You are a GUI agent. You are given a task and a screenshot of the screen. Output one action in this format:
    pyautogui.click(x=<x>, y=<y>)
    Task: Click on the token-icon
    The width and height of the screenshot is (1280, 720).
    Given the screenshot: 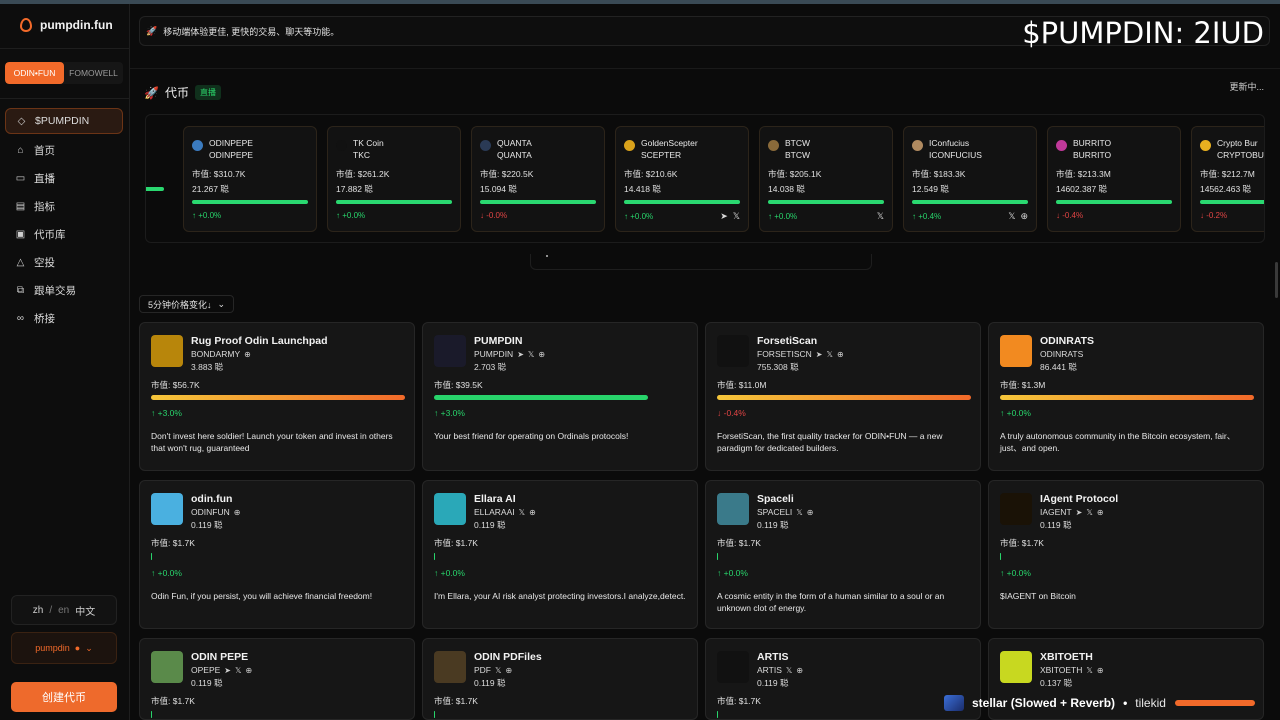 What is the action you would take?
    pyautogui.click(x=917, y=145)
    